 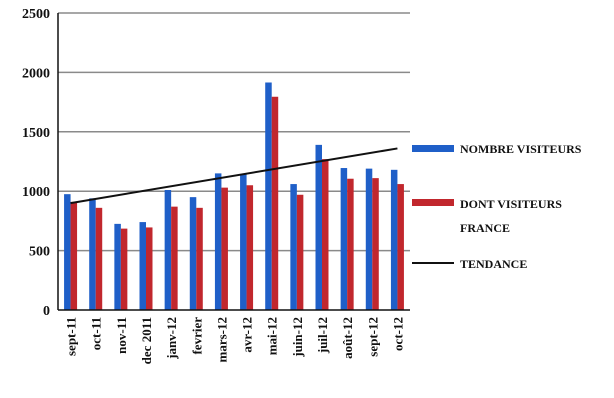 What do you see at coordinates (39, 252) in the screenshot?
I see `y-tick-label: 500` at bounding box center [39, 252].